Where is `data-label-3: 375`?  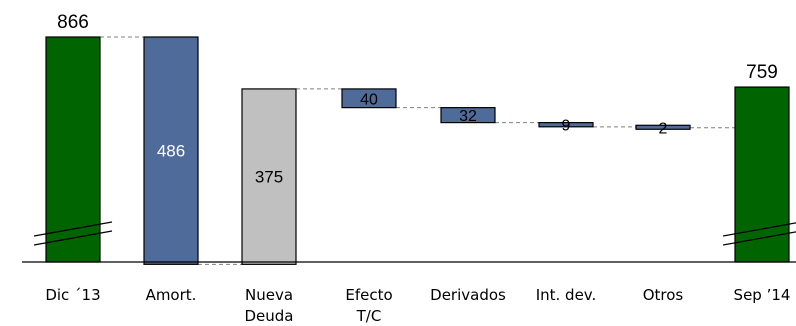 data-label-3: 375 is located at coordinates (269, 177).